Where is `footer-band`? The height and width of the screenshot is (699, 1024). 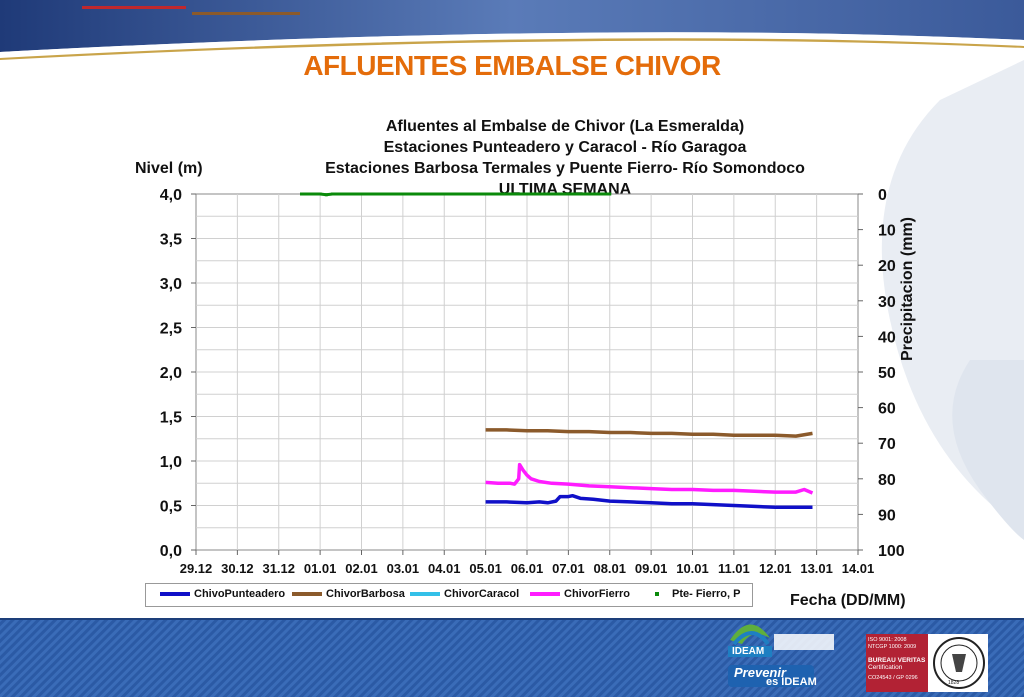
footer-band is located at coordinates (512, 657).